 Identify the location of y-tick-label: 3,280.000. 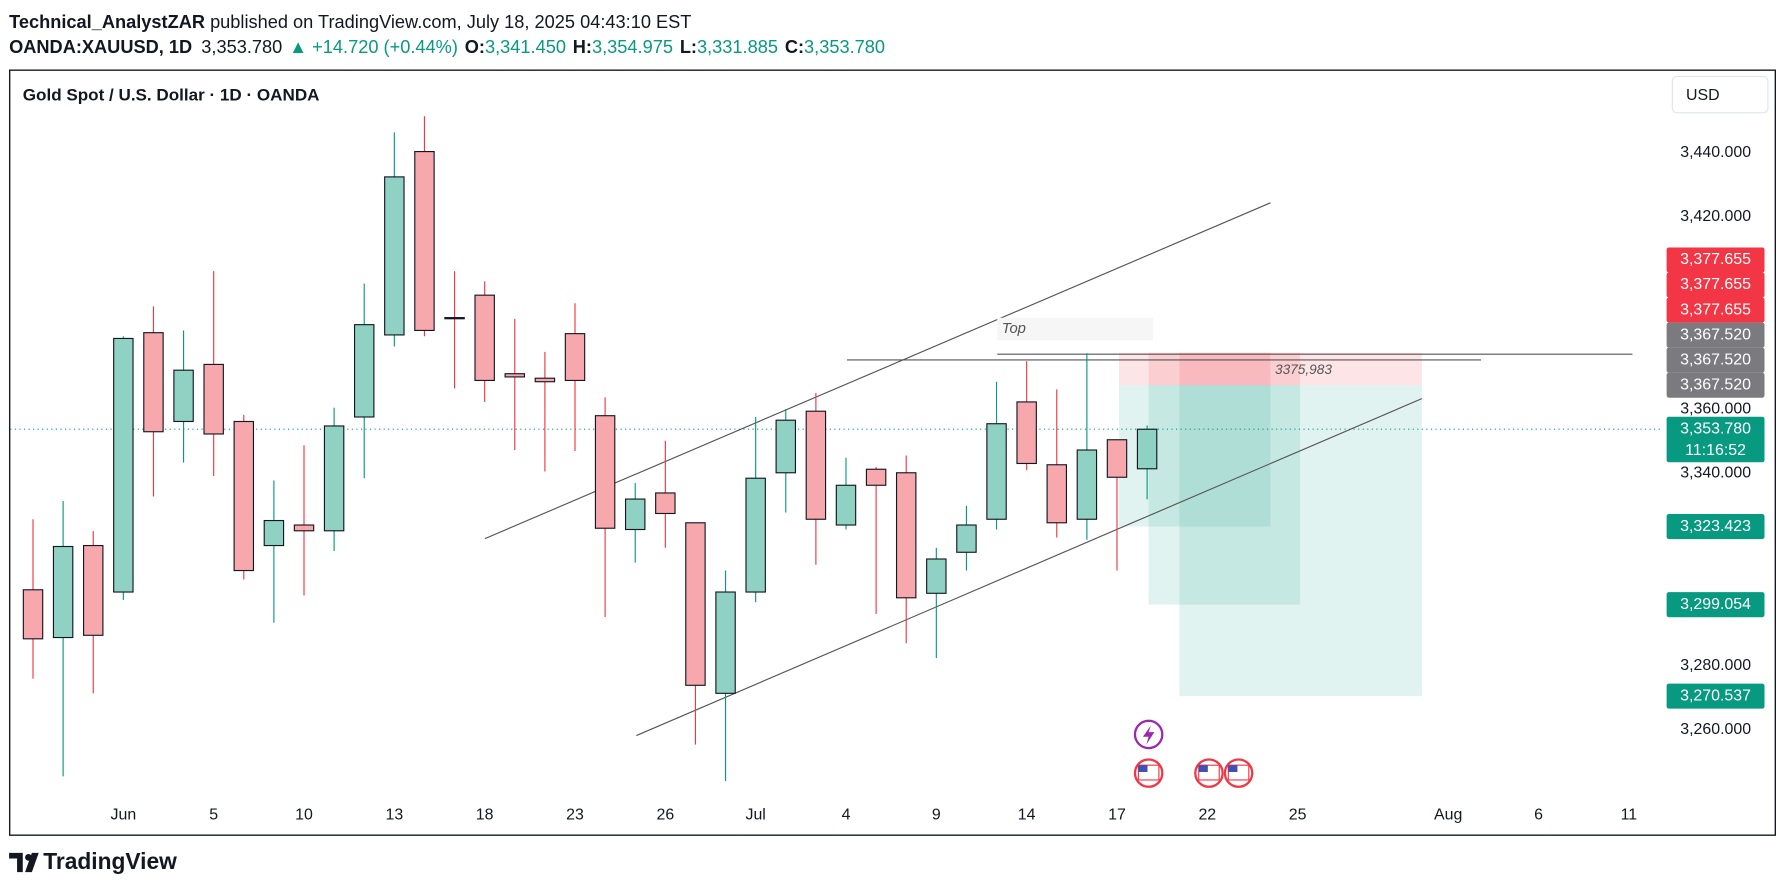
(1715, 665).